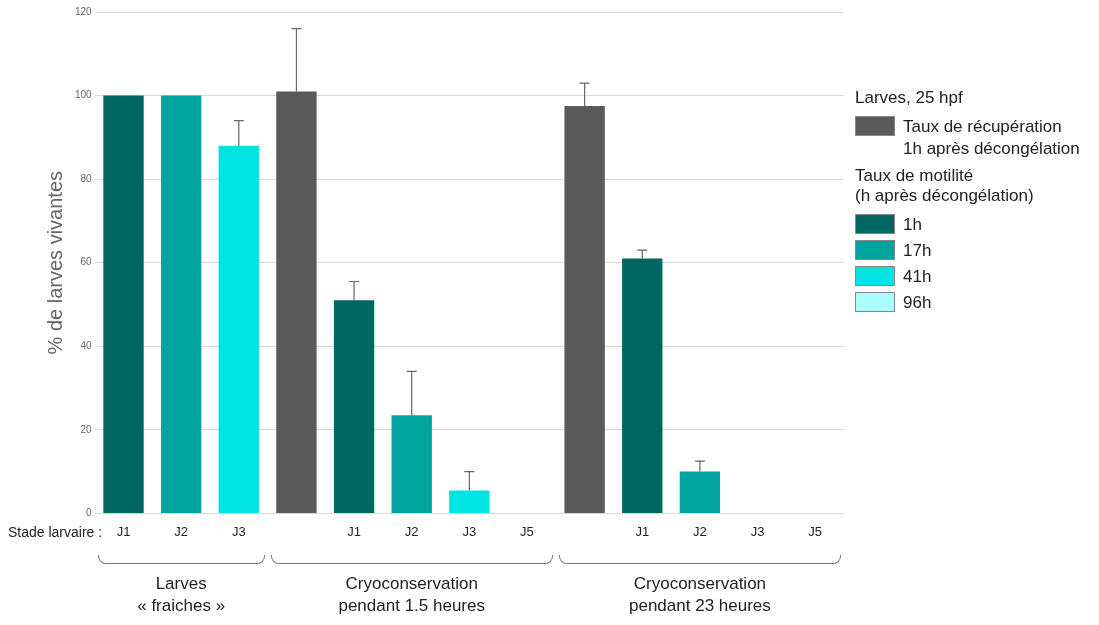 The width and height of the screenshot is (1099, 625). What do you see at coordinates (55, 532) in the screenshot?
I see `text: Stade larvaire :` at bounding box center [55, 532].